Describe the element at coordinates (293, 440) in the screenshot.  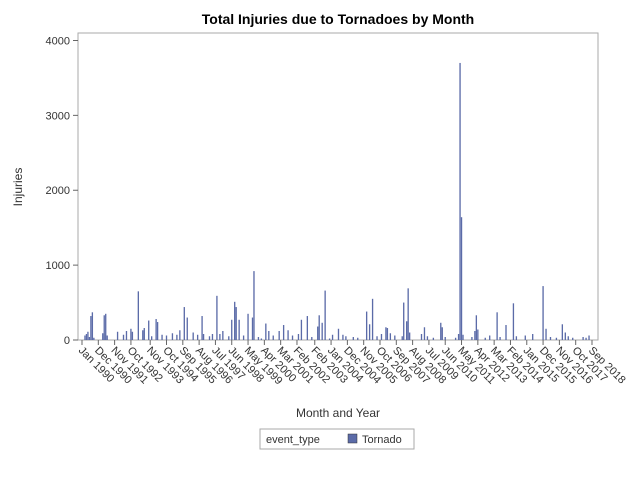
I see `legend-title: event_type` at that location.